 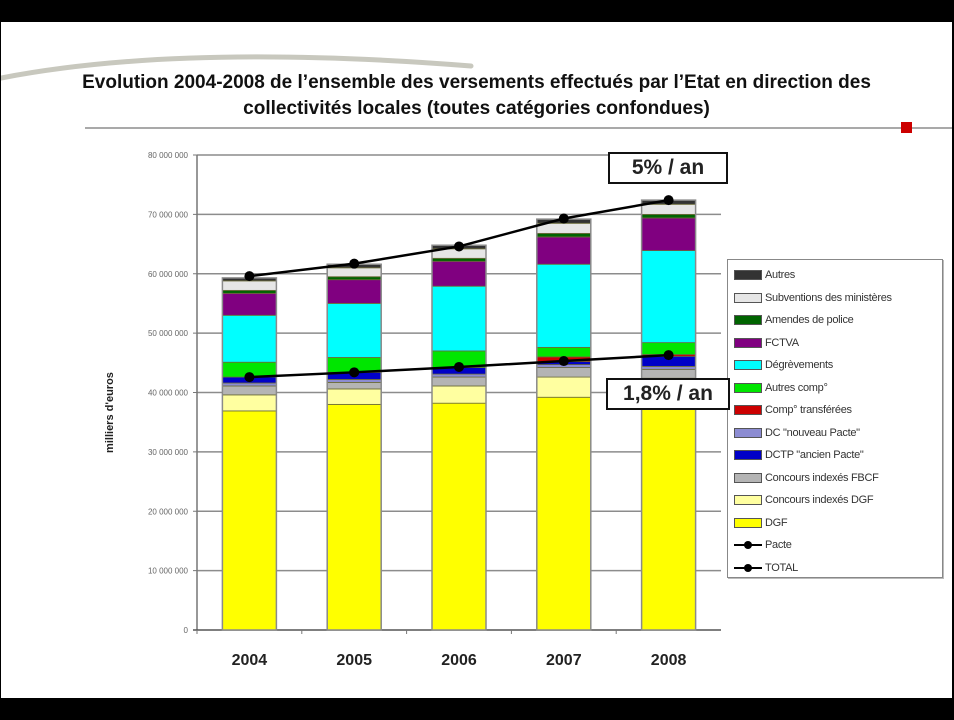 What do you see at coordinates (799, 365) in the screenshot?
I see `legend-label: Dégrèvements` at bounding box center [799, 365].